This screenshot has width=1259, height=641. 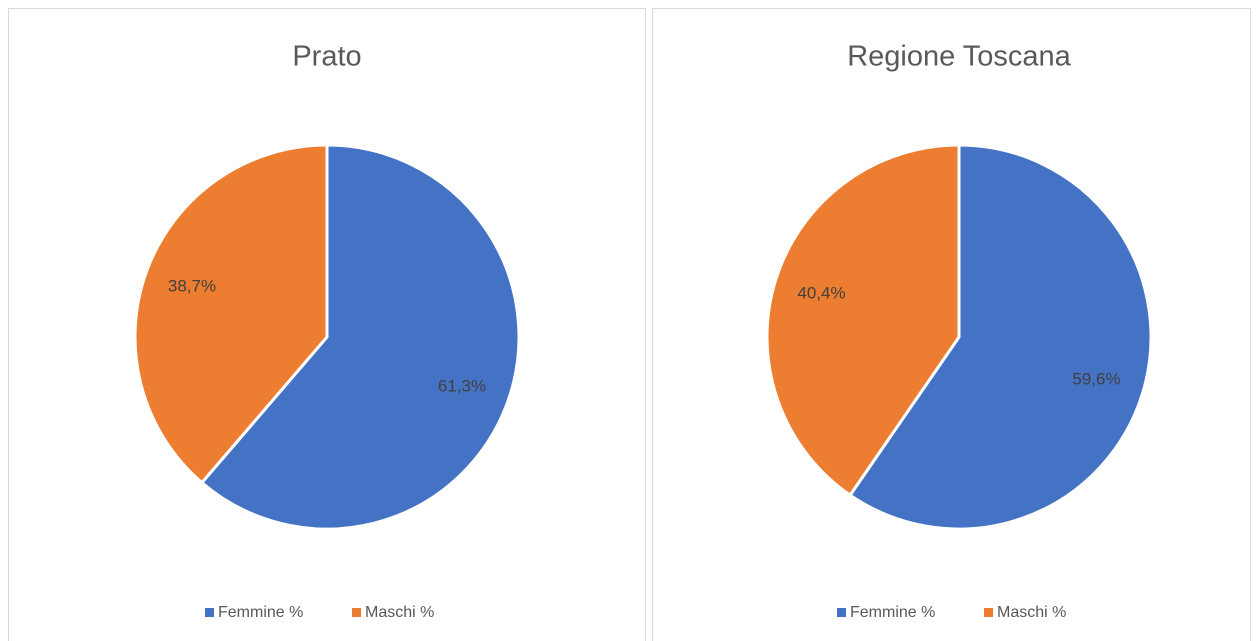 What do you see at coordinates (326, 57) in the screenshot?
I see `chart-title: Prato` at bounding box center [326, 57].